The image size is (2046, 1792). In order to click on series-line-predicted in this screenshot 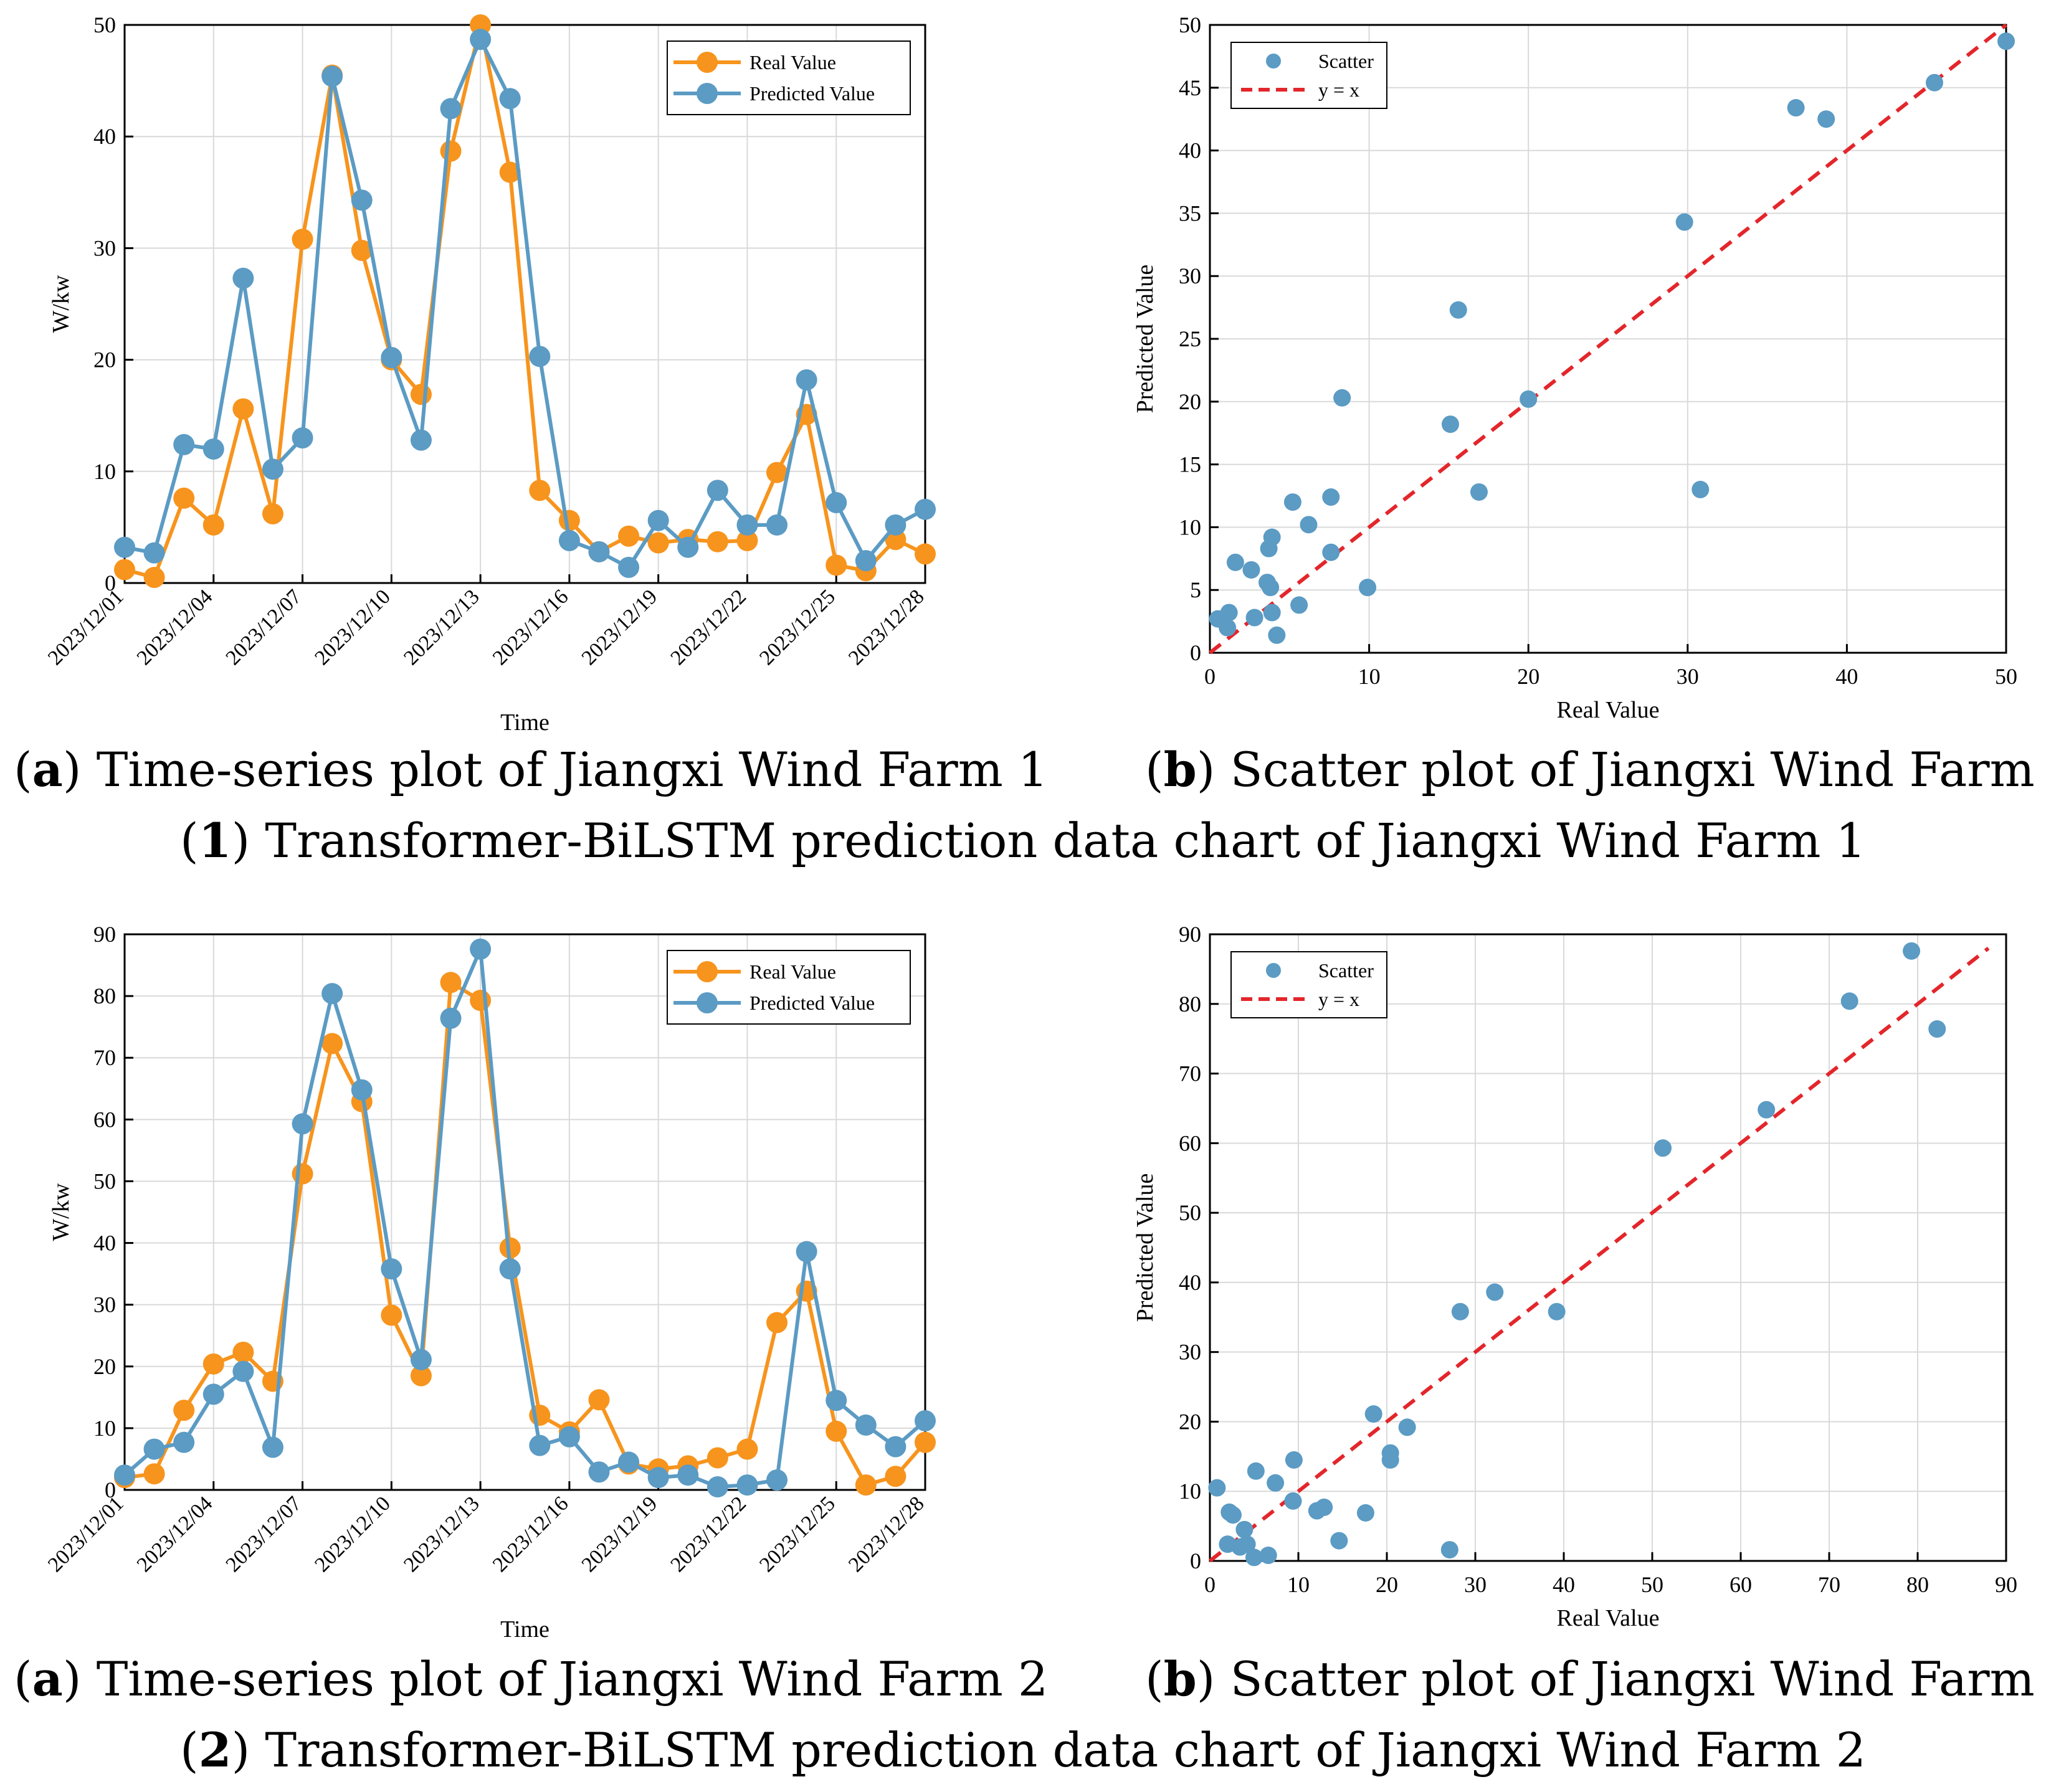, I will do `click(524, 1218)`.